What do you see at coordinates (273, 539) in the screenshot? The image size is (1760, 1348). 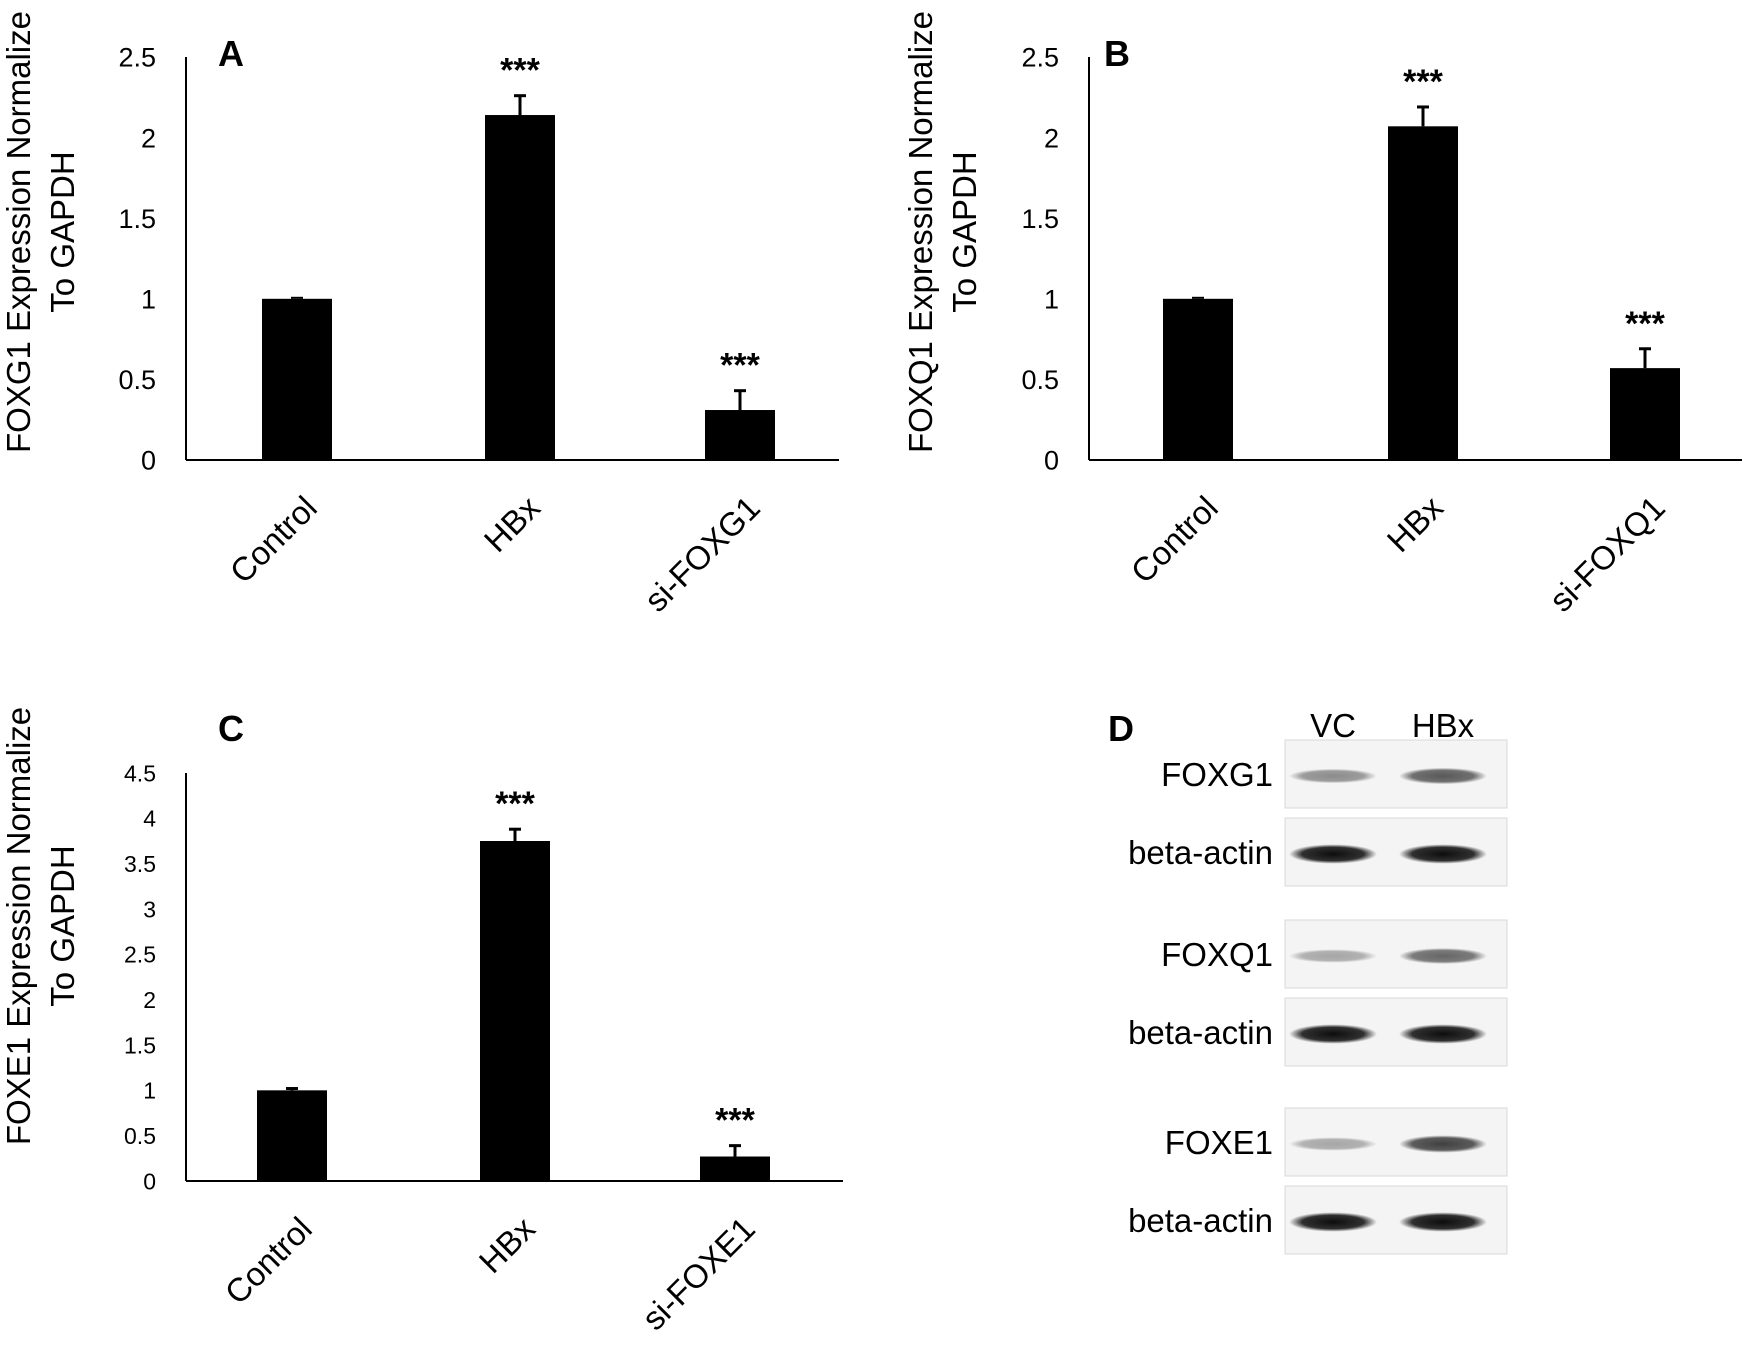 I see `category-label-a-1: Control` at bounding box center [273, 539].